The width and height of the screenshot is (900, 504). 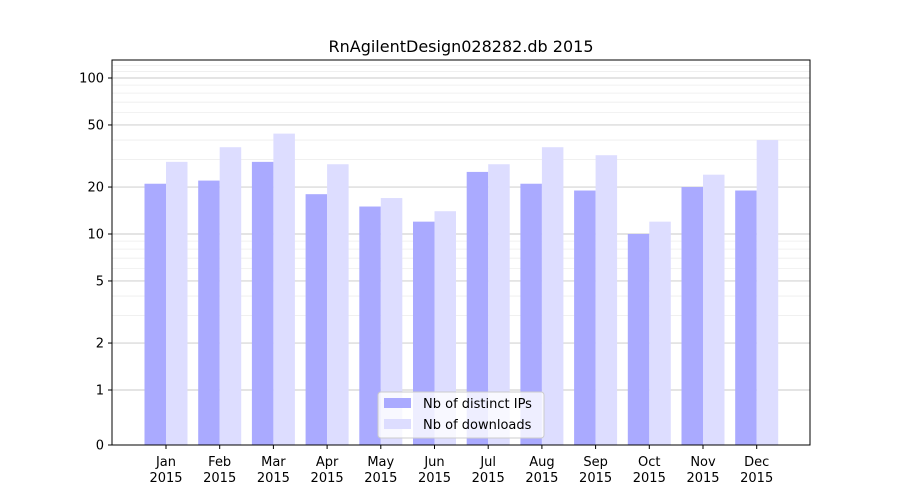 I want to click on legend-label: Nb of downloads, so click(x=477, y=425).